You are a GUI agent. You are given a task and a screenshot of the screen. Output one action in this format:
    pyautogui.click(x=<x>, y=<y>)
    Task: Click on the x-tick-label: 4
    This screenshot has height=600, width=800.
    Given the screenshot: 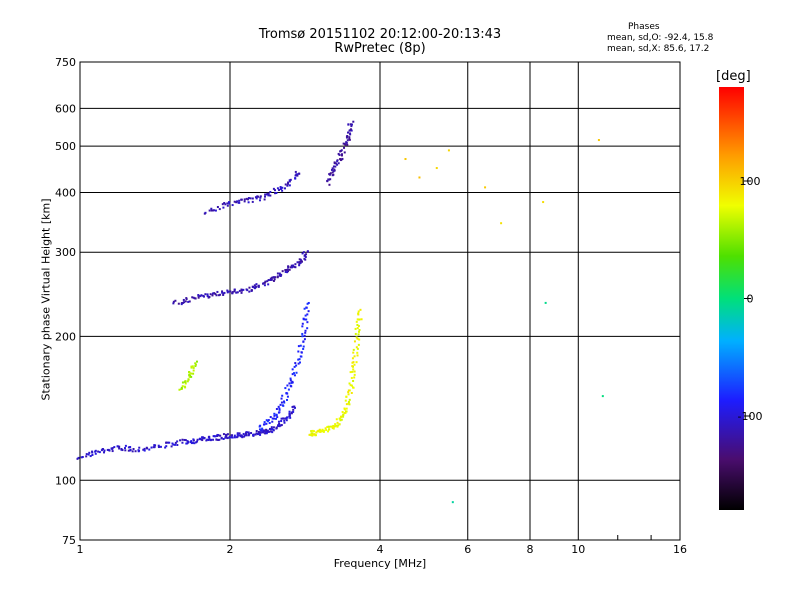 What is the action you would take?
    pyautogui.click(x=380, y=549)
    